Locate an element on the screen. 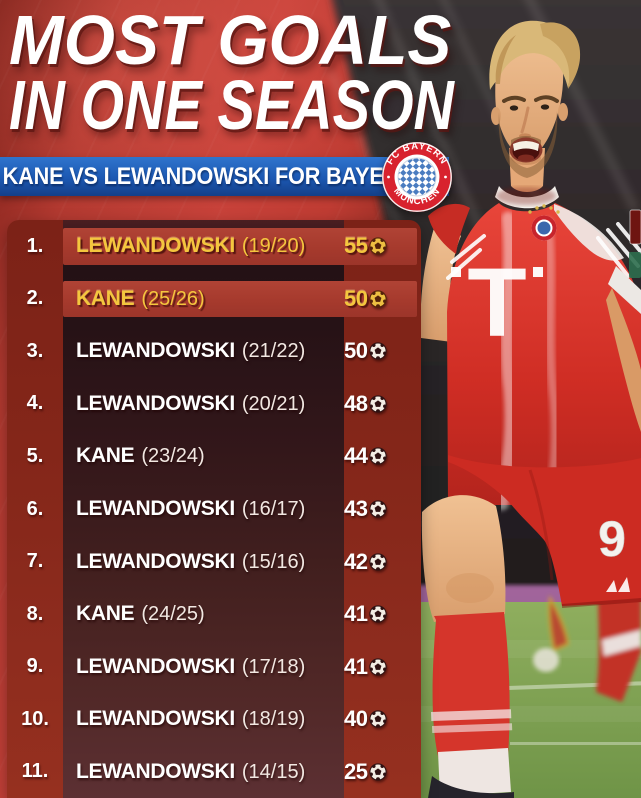  player-cell: LEWANDOWSKI (16/17) is located at coordinates (200, 509).